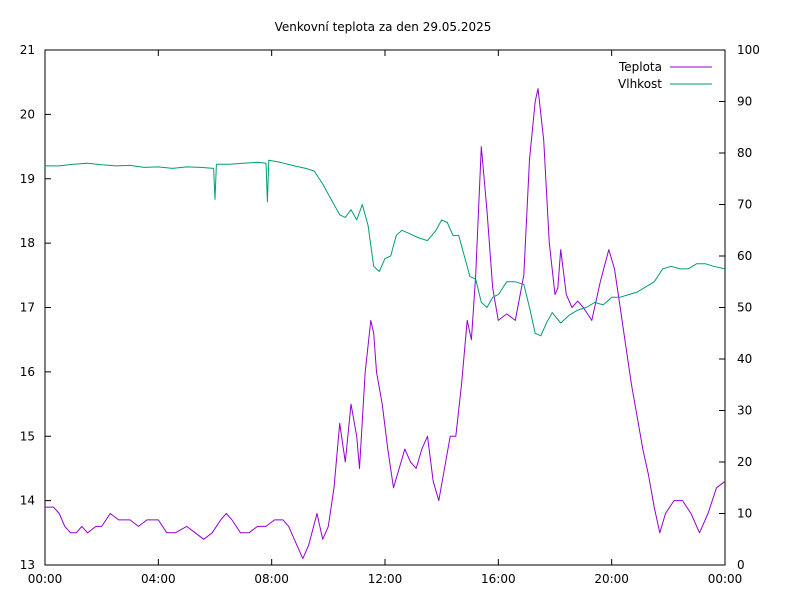 Image resolution: width=800 pixels, height=600 pixels. I want to click on y-left-tick-label: 17, so click(27, 308).